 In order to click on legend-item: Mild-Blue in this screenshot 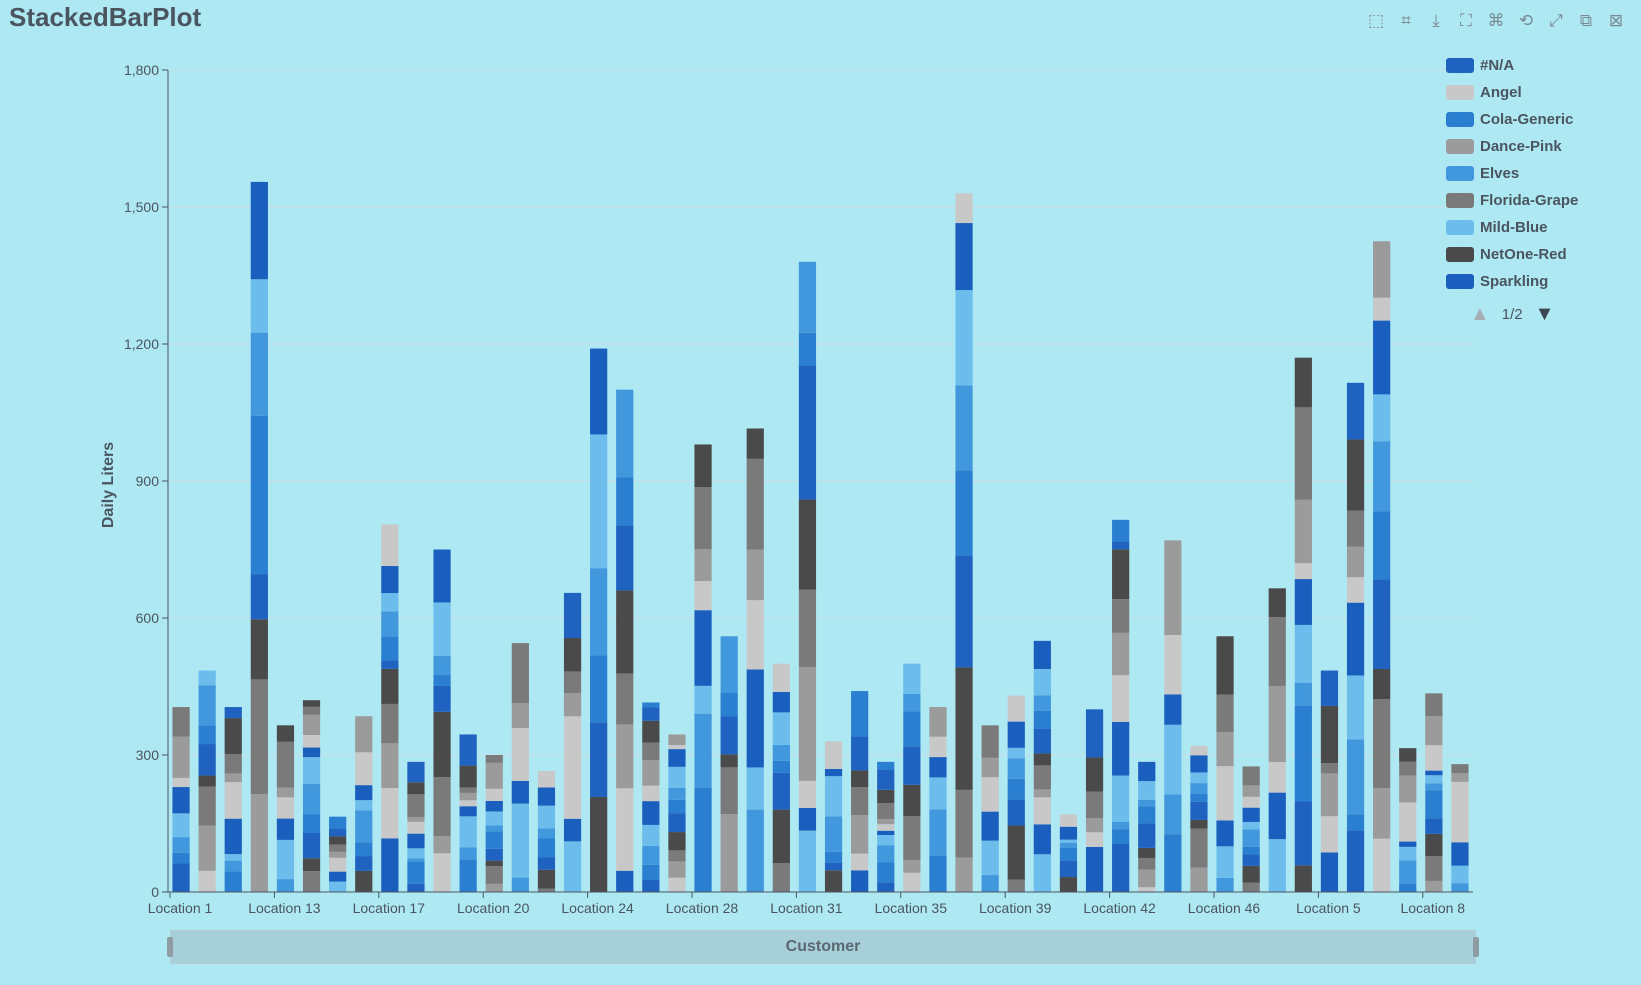, I will do `click(1512, 227)`.